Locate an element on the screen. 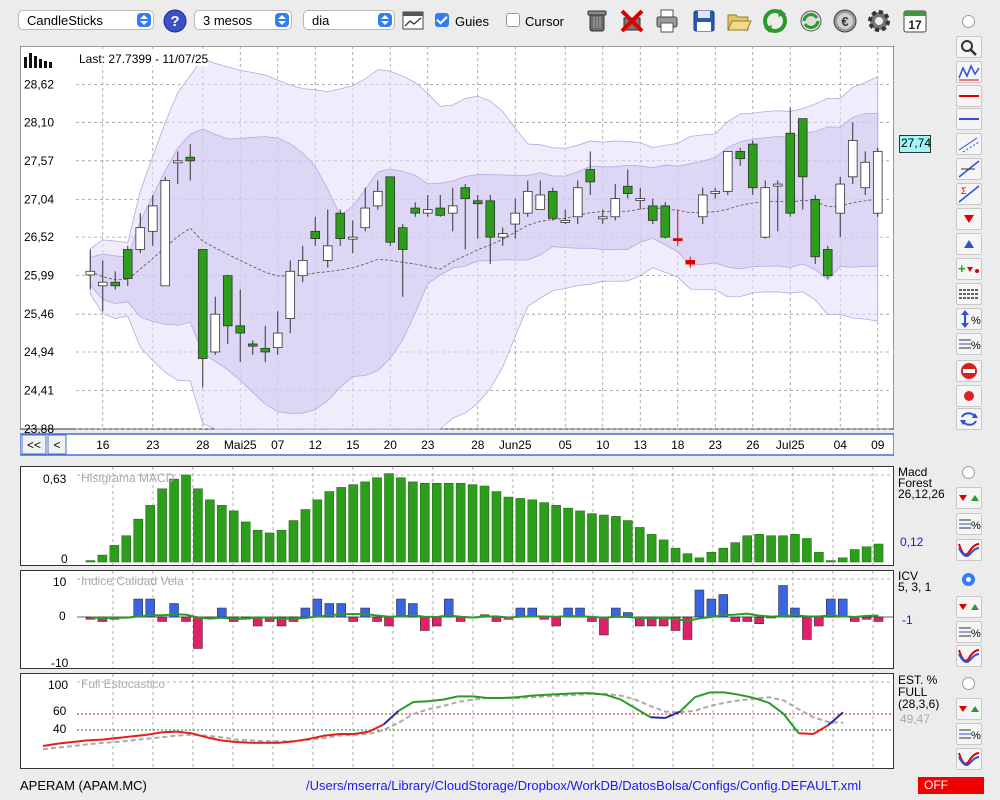 Image resolution: width=1000 pixels, height=800 pixels. trash-icon is located at coordinates (597, 21).